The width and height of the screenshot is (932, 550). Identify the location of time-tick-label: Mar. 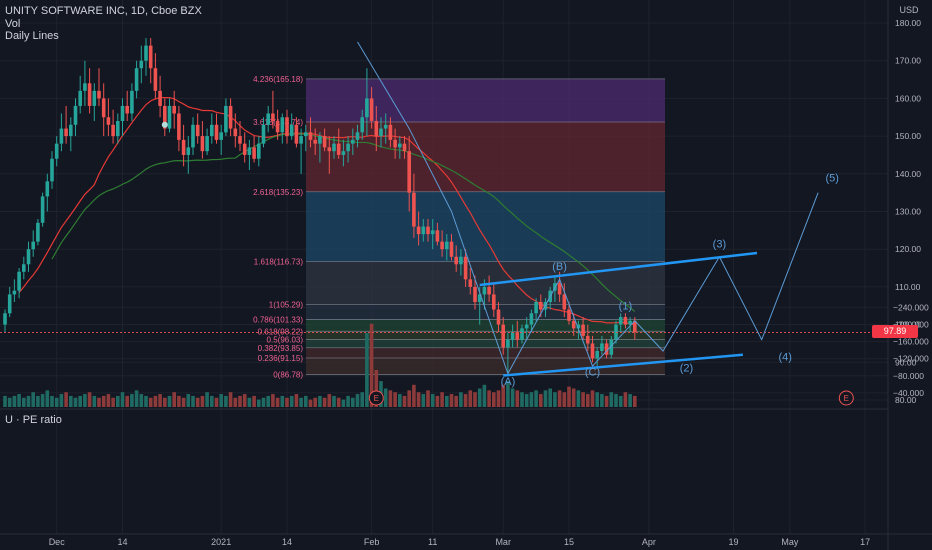
(503, 542).